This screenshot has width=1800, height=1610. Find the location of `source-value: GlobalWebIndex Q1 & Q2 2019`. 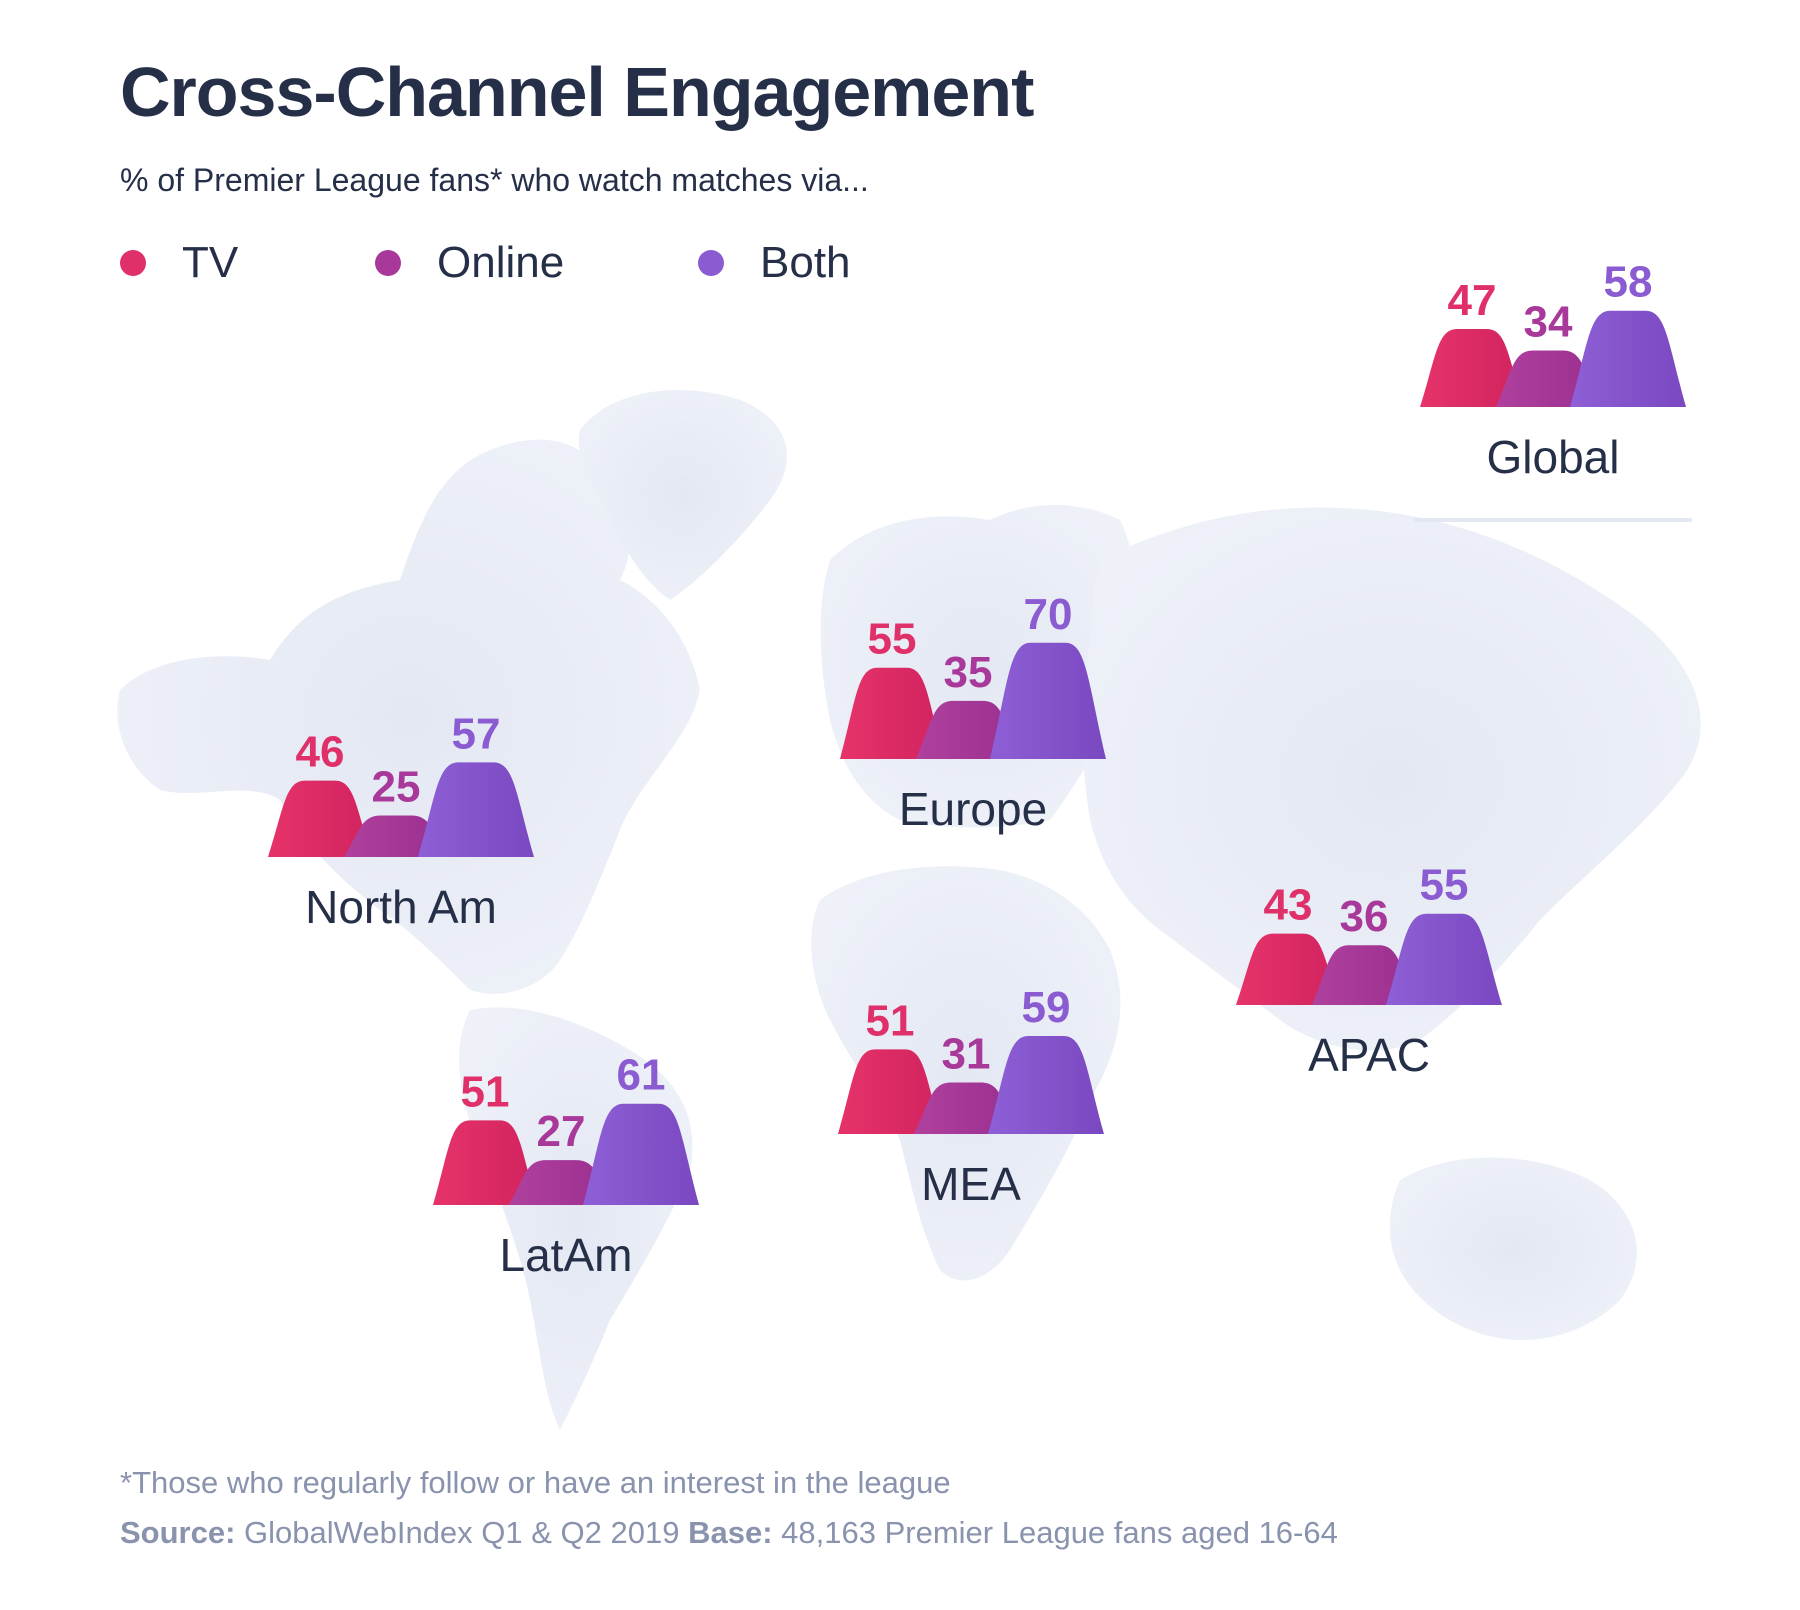

source-value: GlobalWebIndex Q1 & Q2 2019 is located at coordinates (462, 1532).